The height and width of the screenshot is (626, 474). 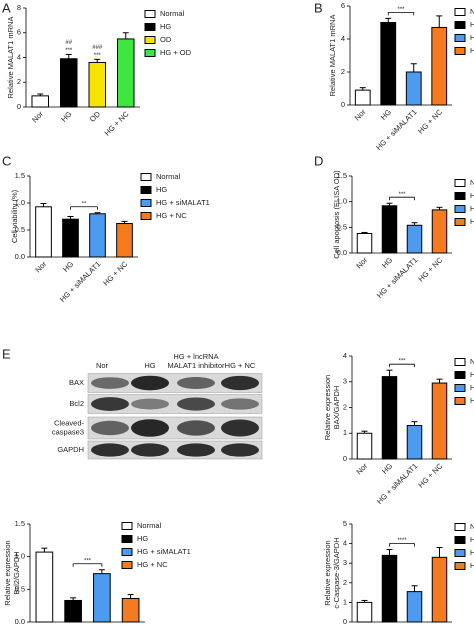 What do you see at coordinates (196, 365) in the screenshot?
I see `column-label: MALAT1 inhibitor` at bounding box center [196, 365].